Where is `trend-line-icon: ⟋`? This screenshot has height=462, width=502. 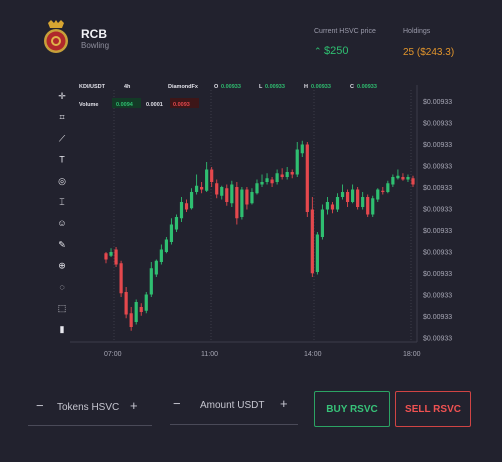
trend-line-icon: ⟋ is located at coordinates (62, 138).